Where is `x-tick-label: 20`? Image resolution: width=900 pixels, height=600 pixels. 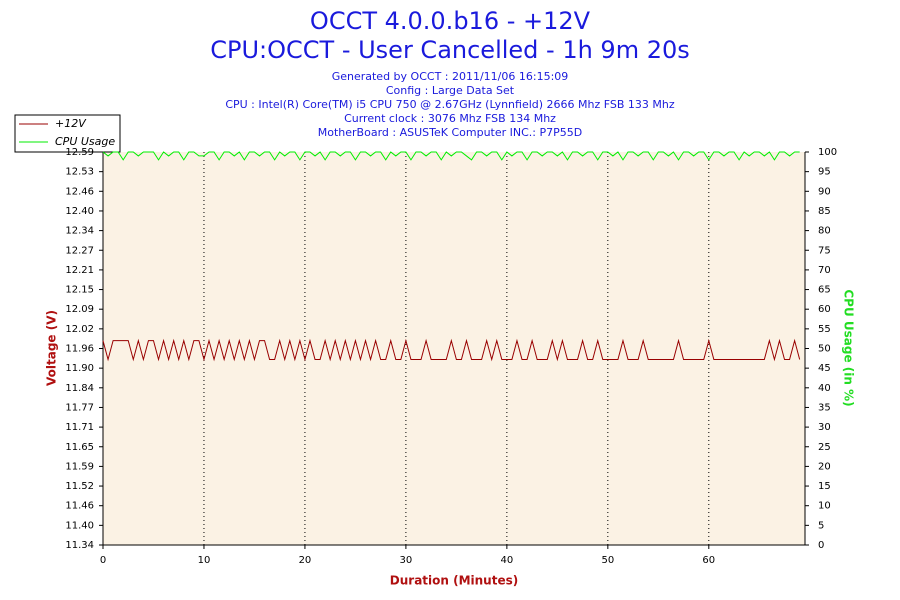 x-tick-label: 20 is located at coordinates (305, 560).